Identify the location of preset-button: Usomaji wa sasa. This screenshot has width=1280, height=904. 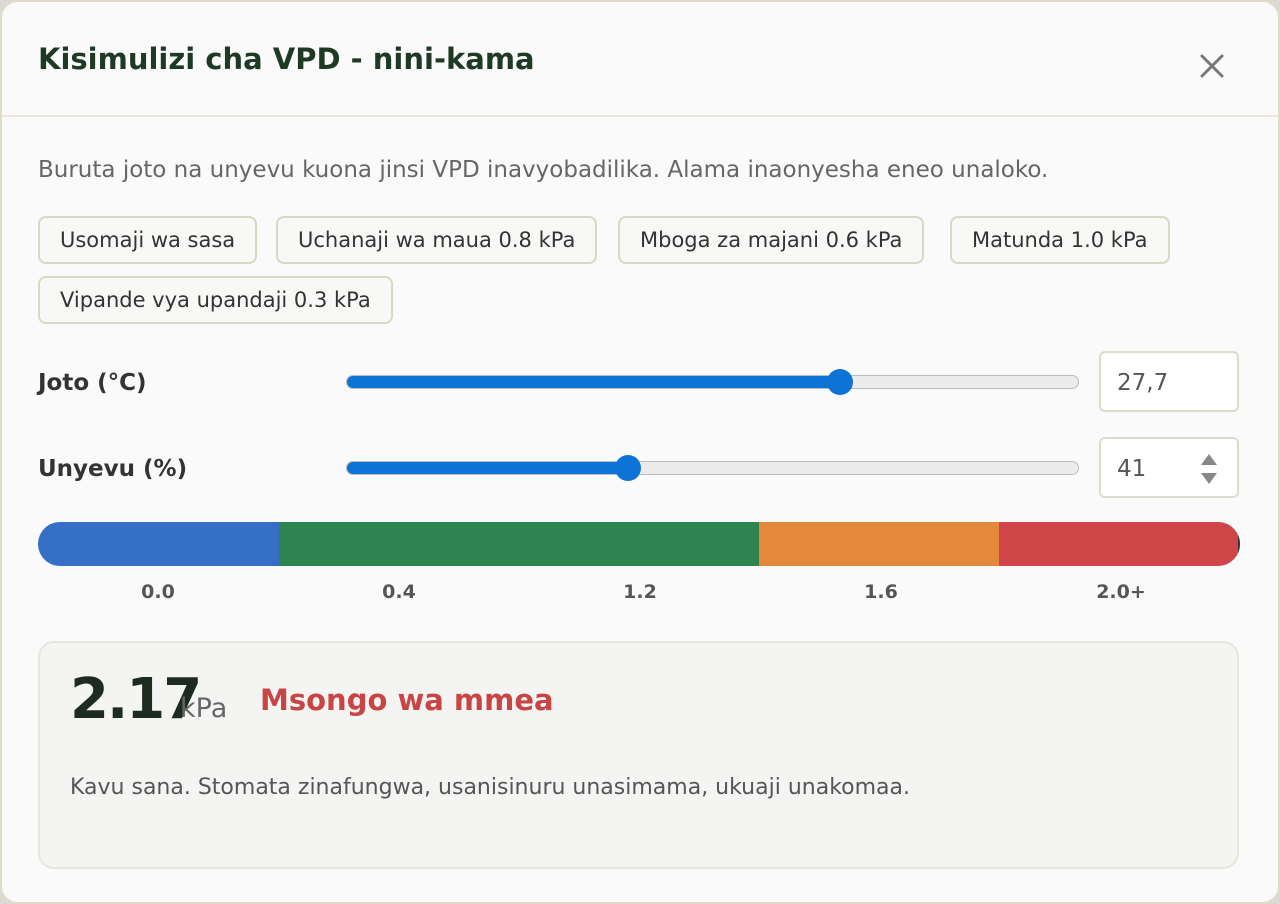
(148, 240).